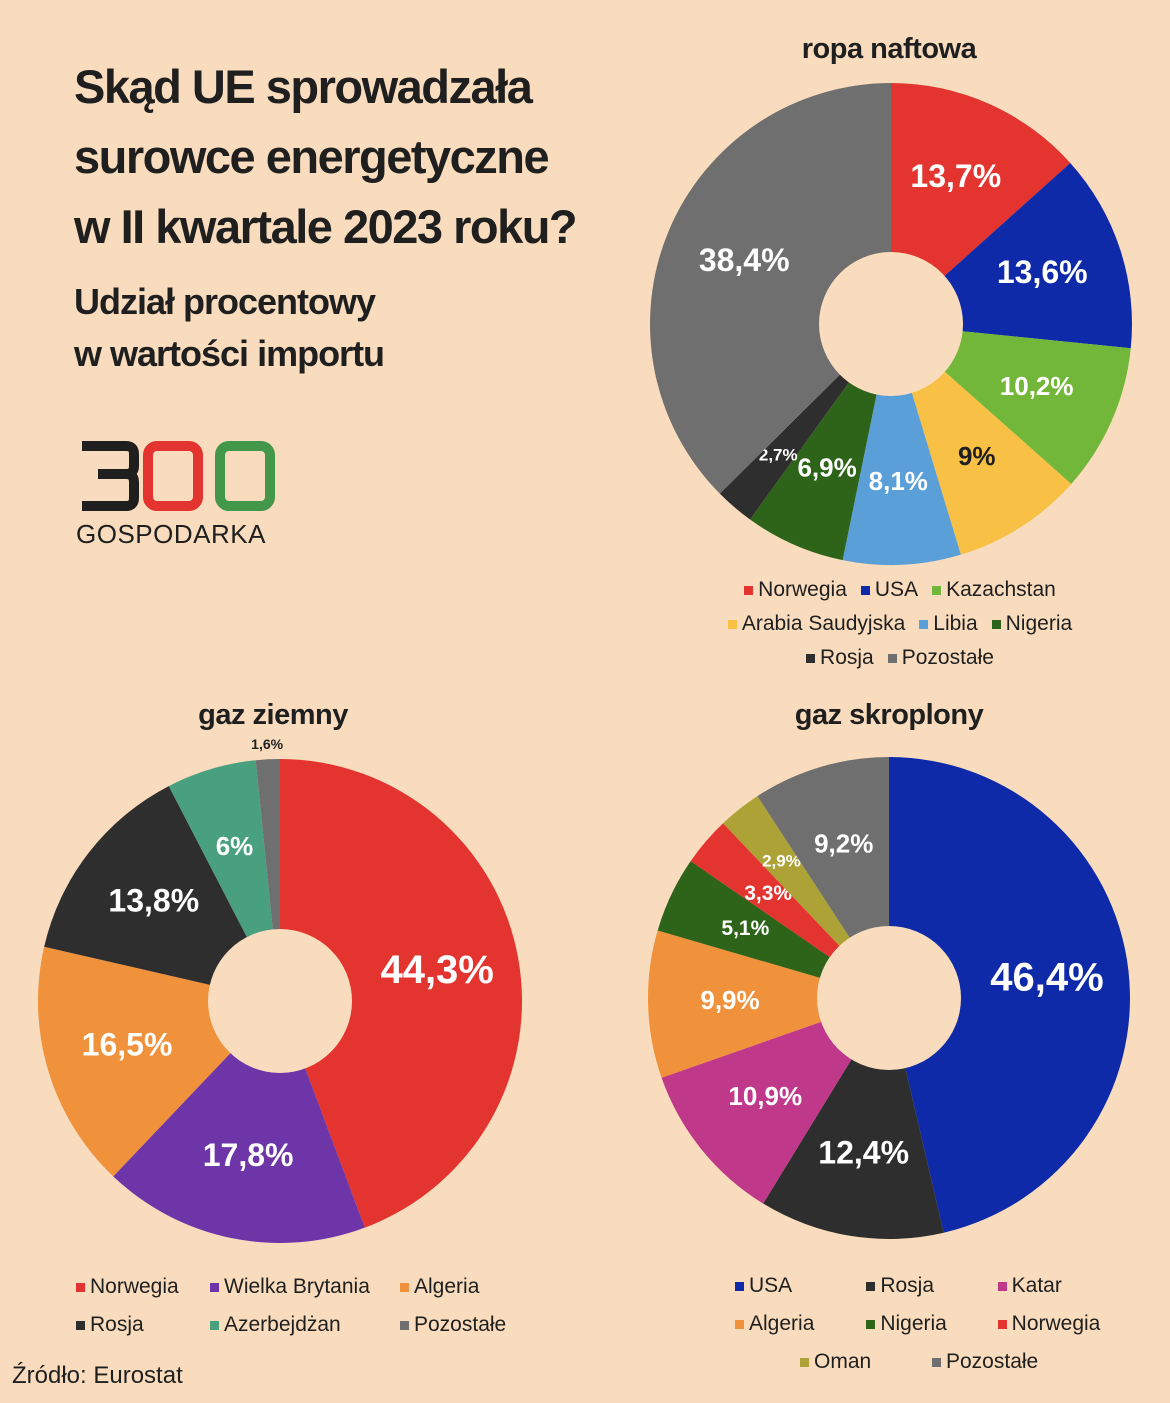 The image size is (1170, 1403). I want to click on data-label: 3,3%, so click(768, 893).